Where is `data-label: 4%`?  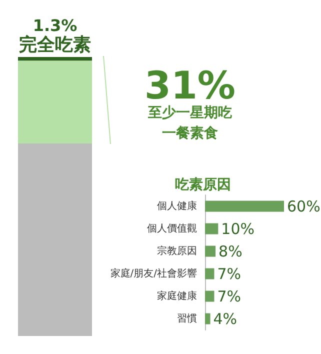 data-label: 4% is located at coordinates (225, 319).